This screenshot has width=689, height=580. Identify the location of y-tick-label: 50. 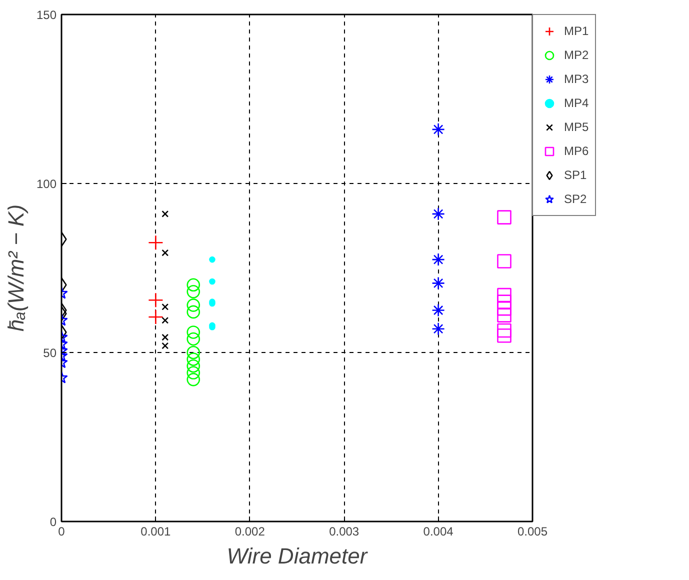
(50, 353).